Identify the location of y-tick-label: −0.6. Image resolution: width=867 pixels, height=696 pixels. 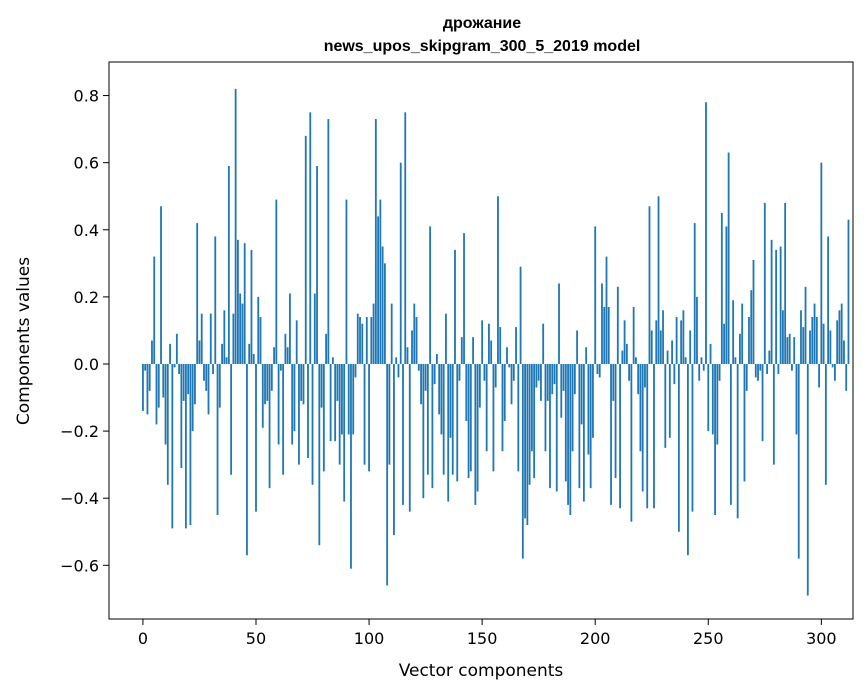
(79, 565).